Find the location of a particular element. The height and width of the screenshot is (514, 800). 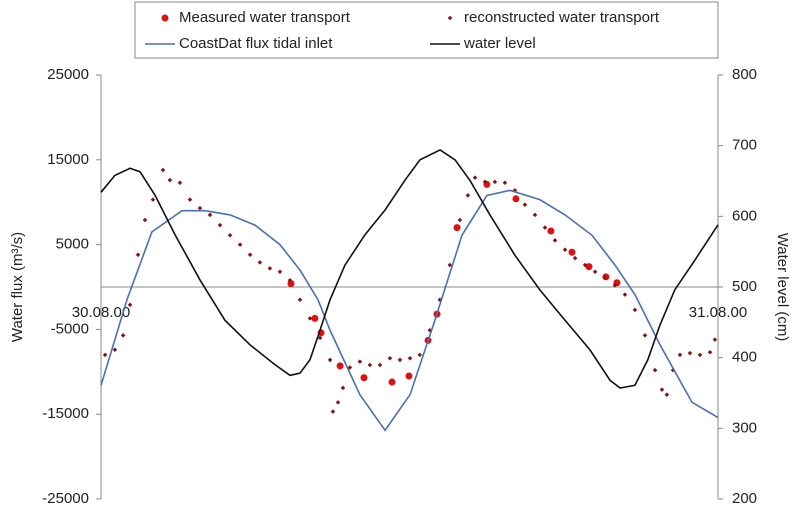

y2-tick-label: 800 is located at coordinates (744, 74).